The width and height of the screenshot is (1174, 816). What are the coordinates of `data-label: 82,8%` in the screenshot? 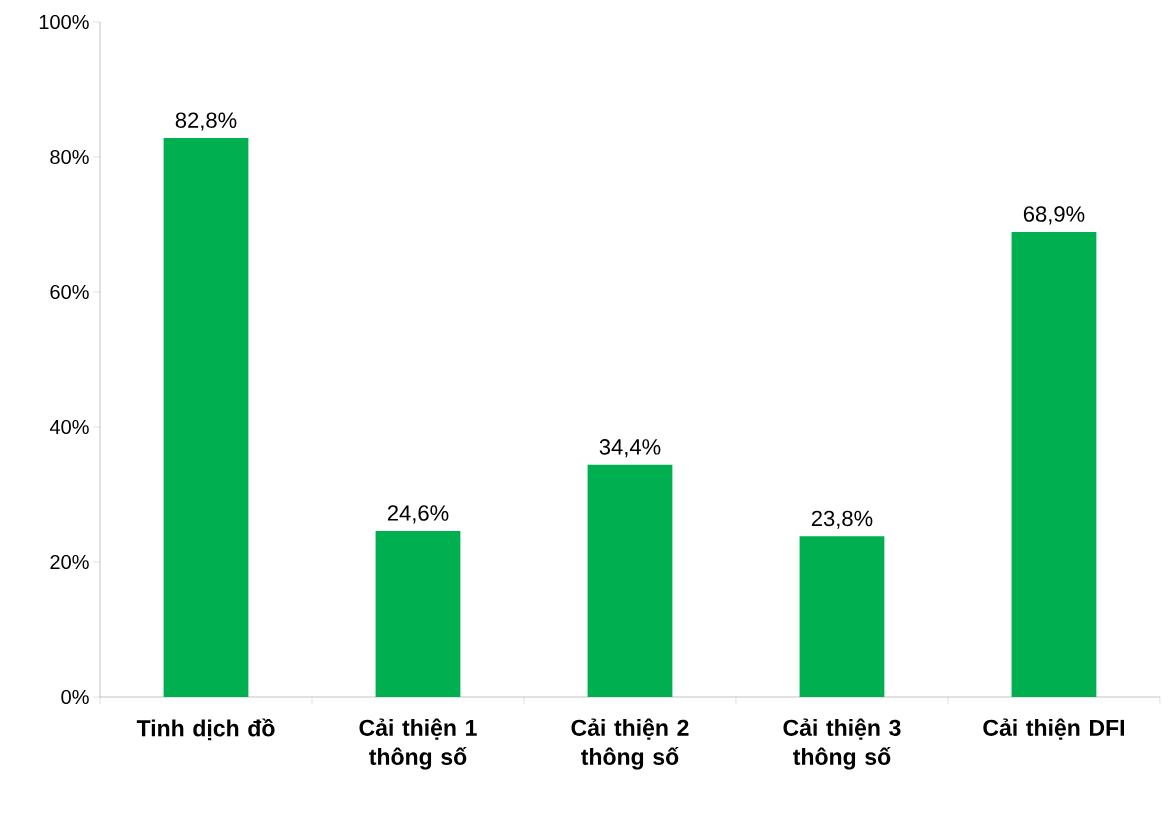 It's located at (206, 121).